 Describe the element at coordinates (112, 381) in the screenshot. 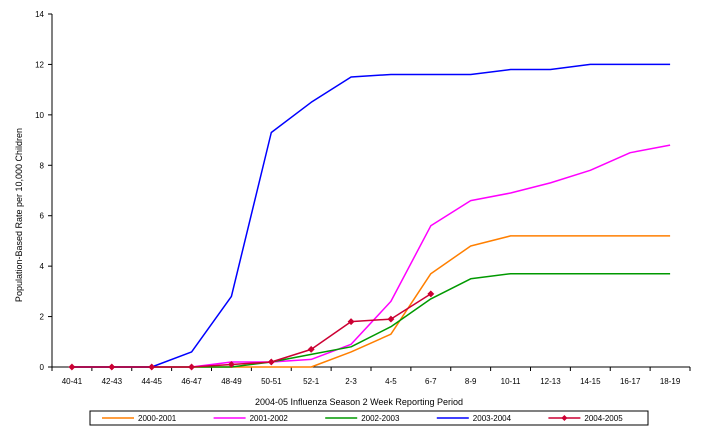

I see `x-tick-label: 42-43` at that location.